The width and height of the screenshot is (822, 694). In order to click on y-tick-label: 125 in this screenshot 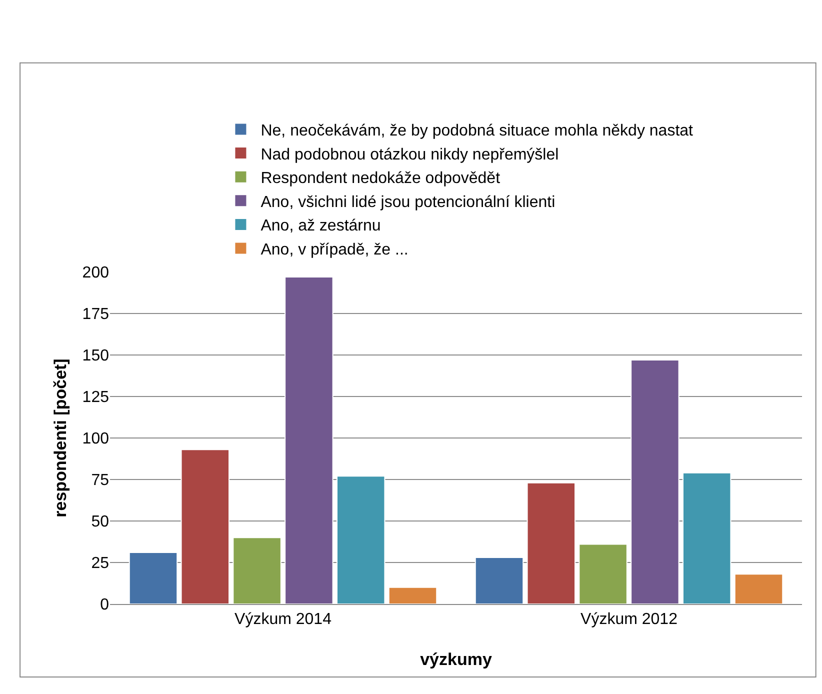, I will do `click(96, 397)`.